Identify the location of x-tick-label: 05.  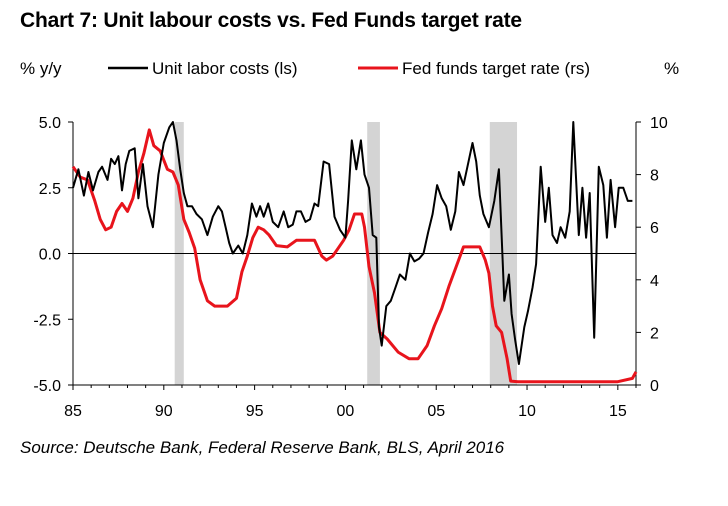
(436, 411).